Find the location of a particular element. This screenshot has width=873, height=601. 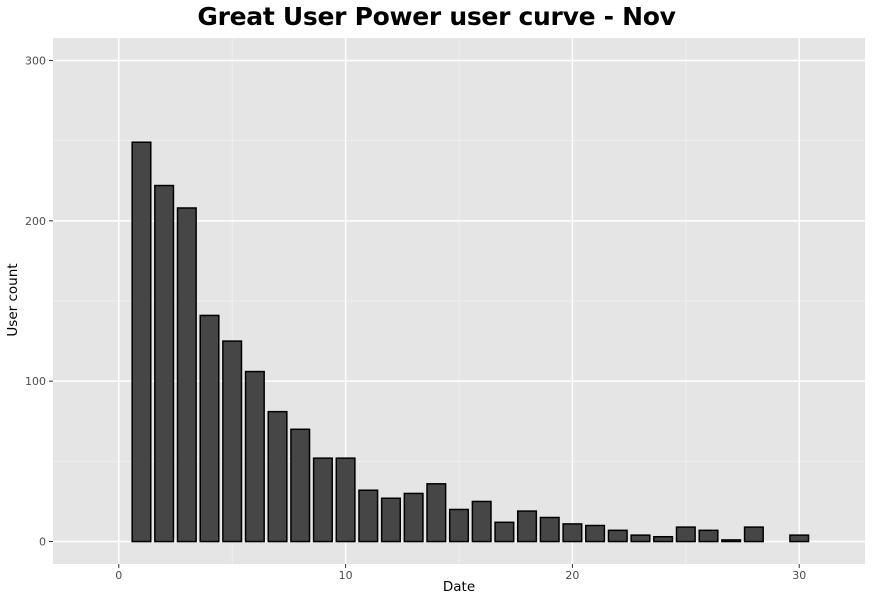

x-tick-label: 0 is located at coordinates (118, 575).